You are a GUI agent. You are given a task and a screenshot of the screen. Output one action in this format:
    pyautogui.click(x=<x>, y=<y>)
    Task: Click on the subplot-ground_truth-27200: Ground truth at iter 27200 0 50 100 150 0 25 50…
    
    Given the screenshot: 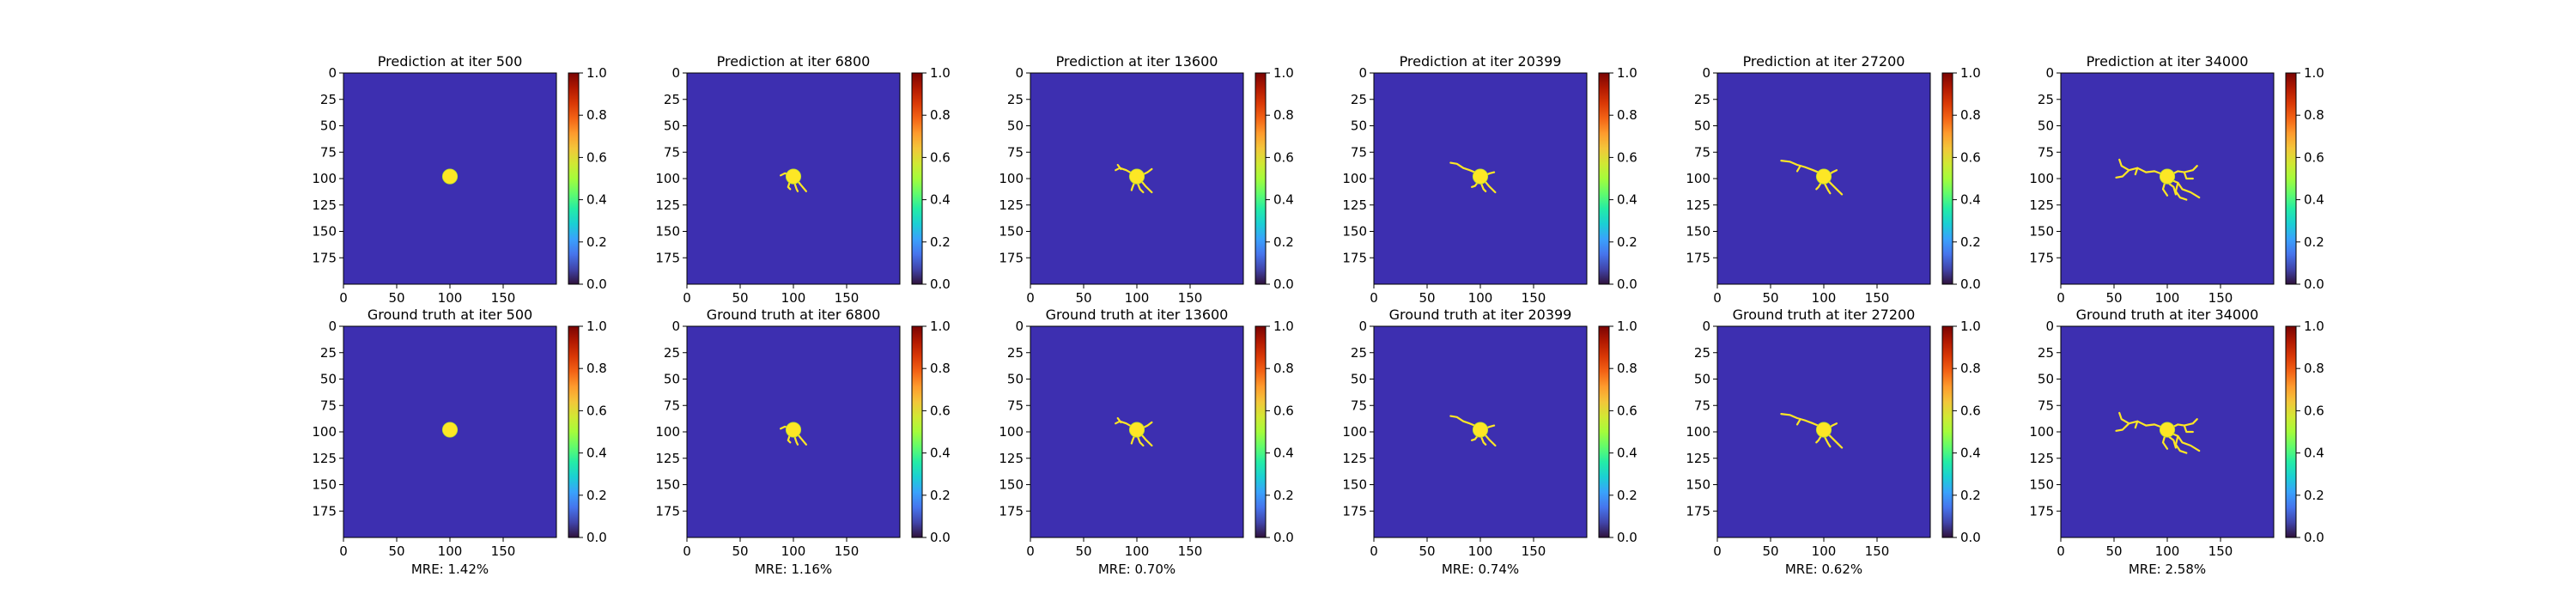 What is the action you would take?
    pyautogui.click(x=1834, y=442)
    